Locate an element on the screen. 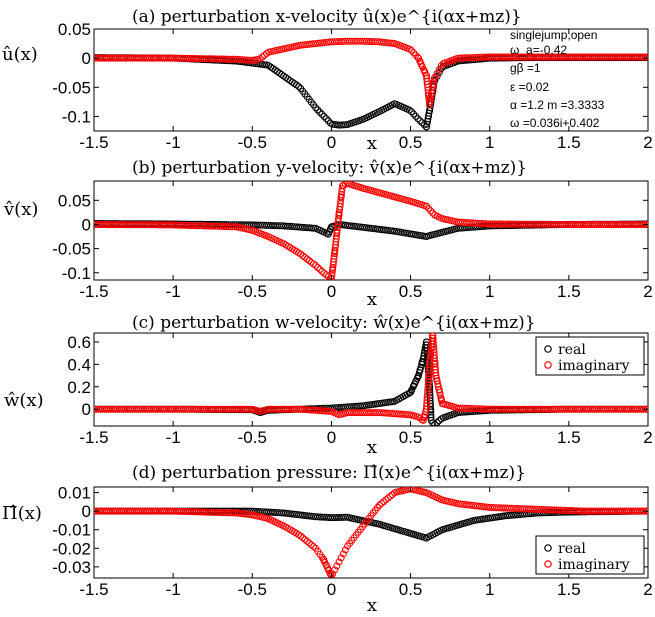 The height and width of the screenshot is (617, 655). series-imaginary is located at coordinates (371, 532).